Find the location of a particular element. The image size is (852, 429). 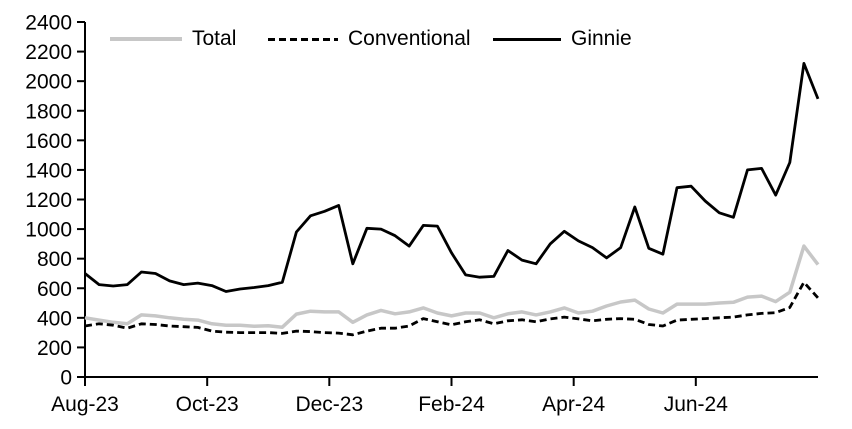

x-tick-label: Apr-24 is located at coordinates (573, 404).